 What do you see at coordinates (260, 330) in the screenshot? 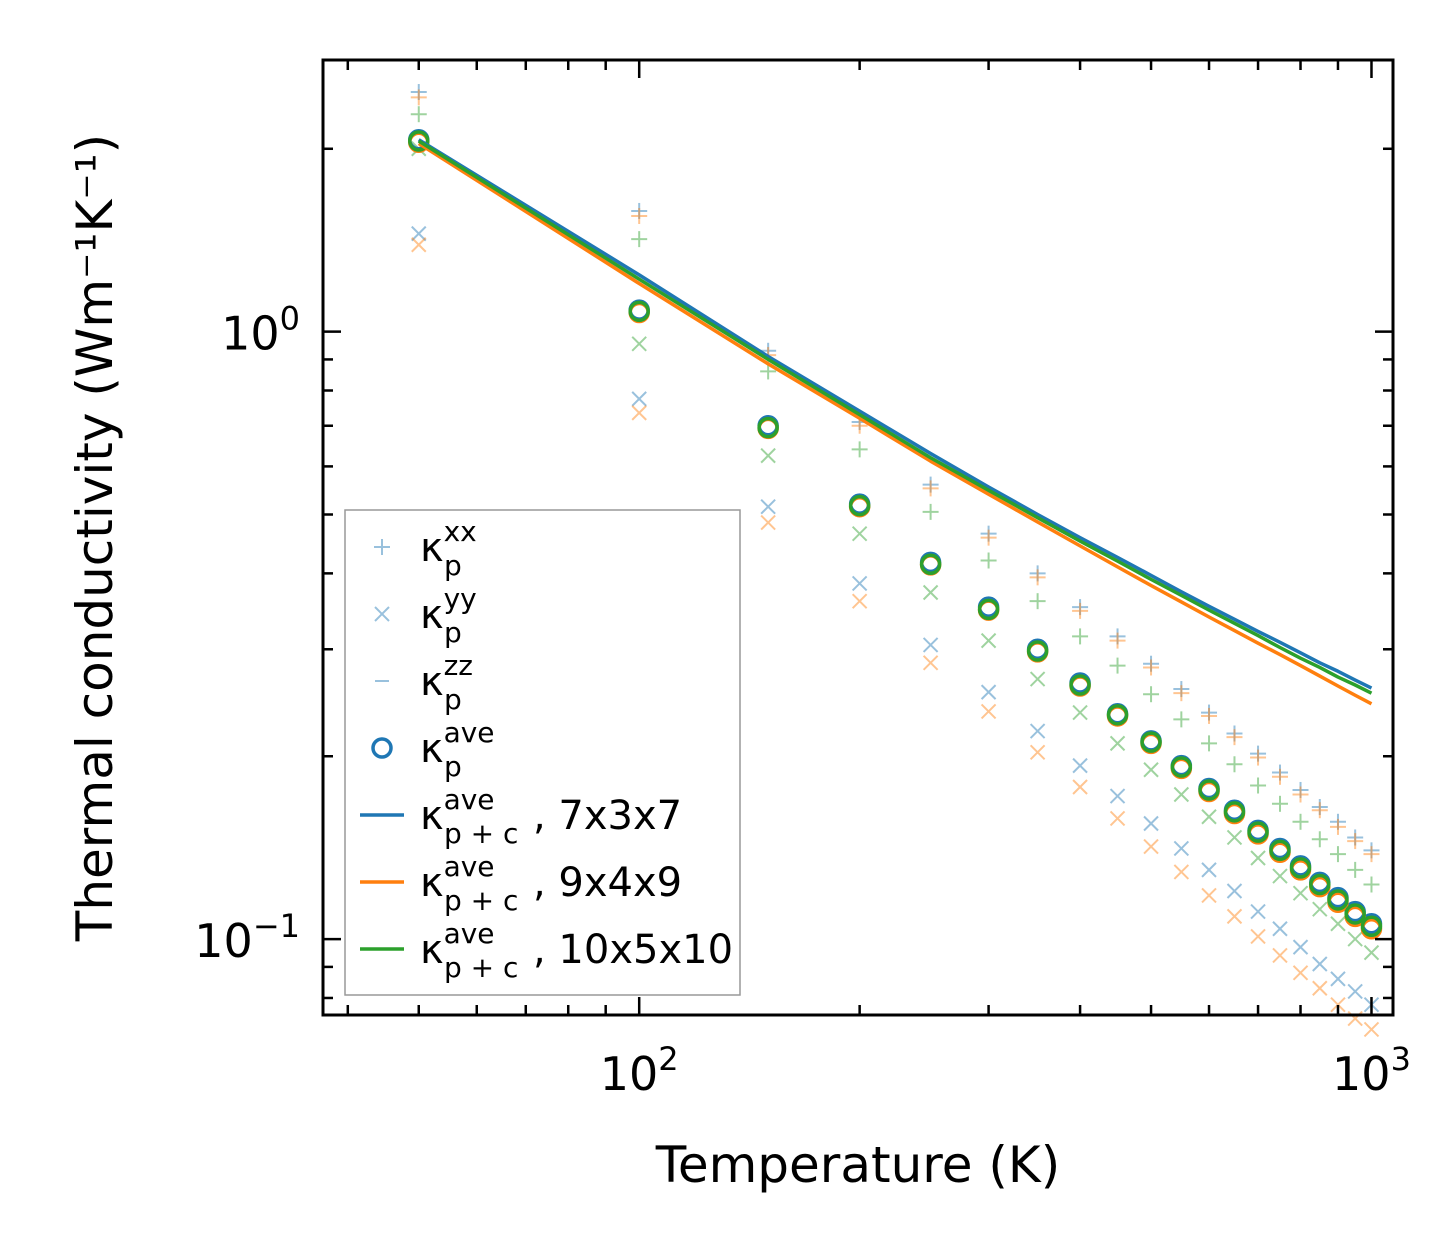
I see `y-tick-label: 10⁰` at bounding box center [260, 330].